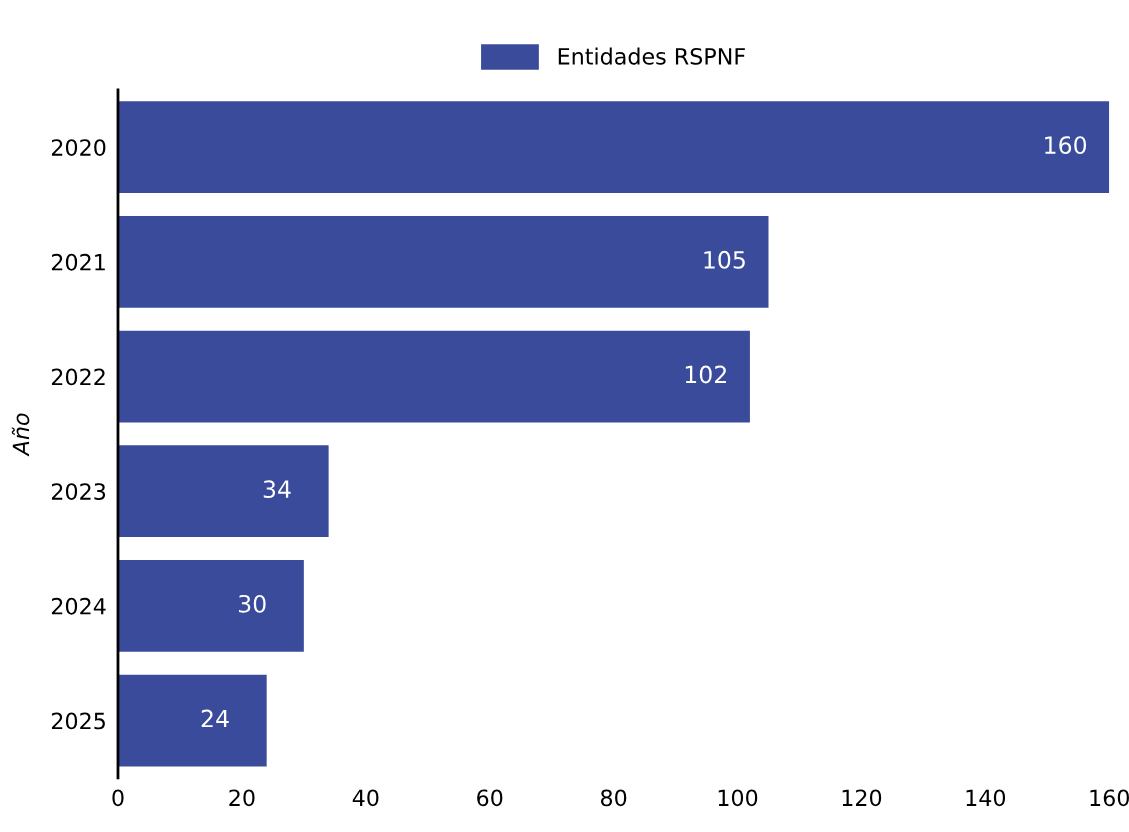 Image resolution: width=1129 pixels, height=832 pixels. What do you see at coordinates (986, 798) in the screenshot?
I see `x-tick-label: 140` at bounding box center [986, 798].